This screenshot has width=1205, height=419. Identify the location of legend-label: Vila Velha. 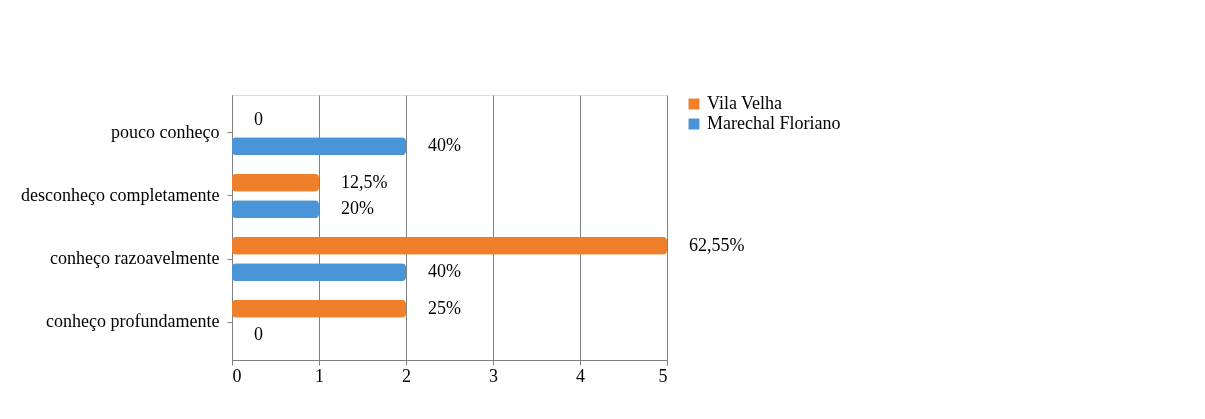
(745, 103).